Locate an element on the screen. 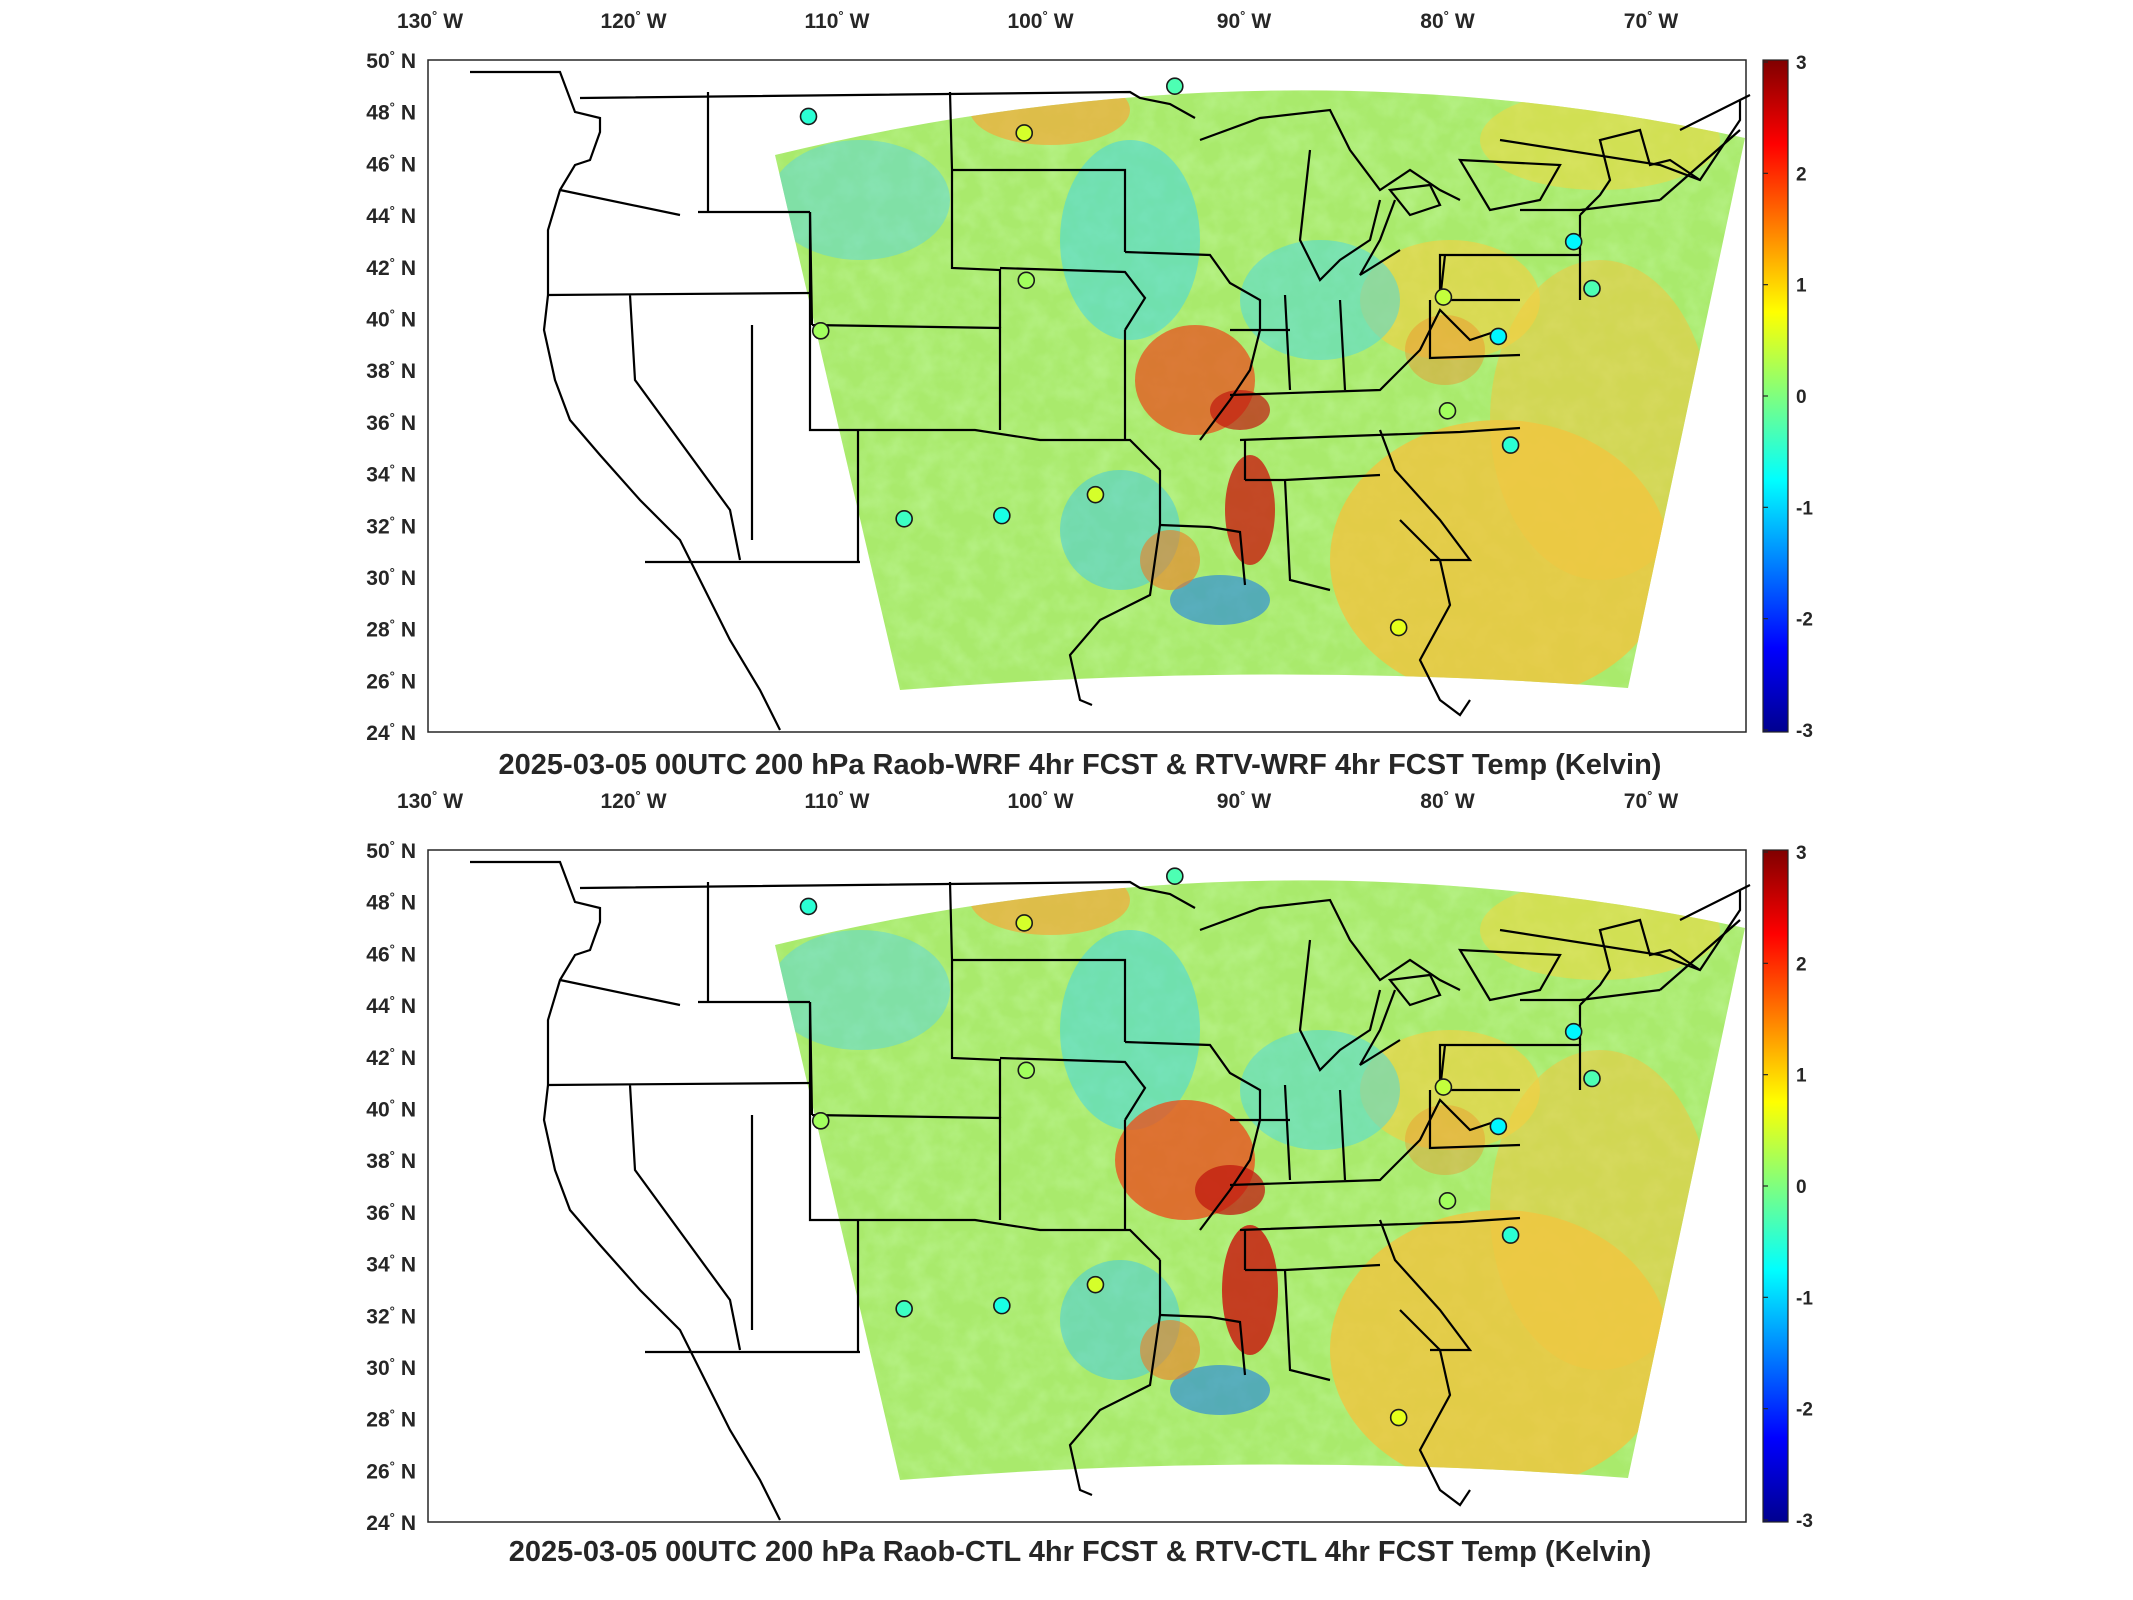 This screenshot has height=1600, width=2133. lon-label: 110° W is located at coordinates (837, 20).